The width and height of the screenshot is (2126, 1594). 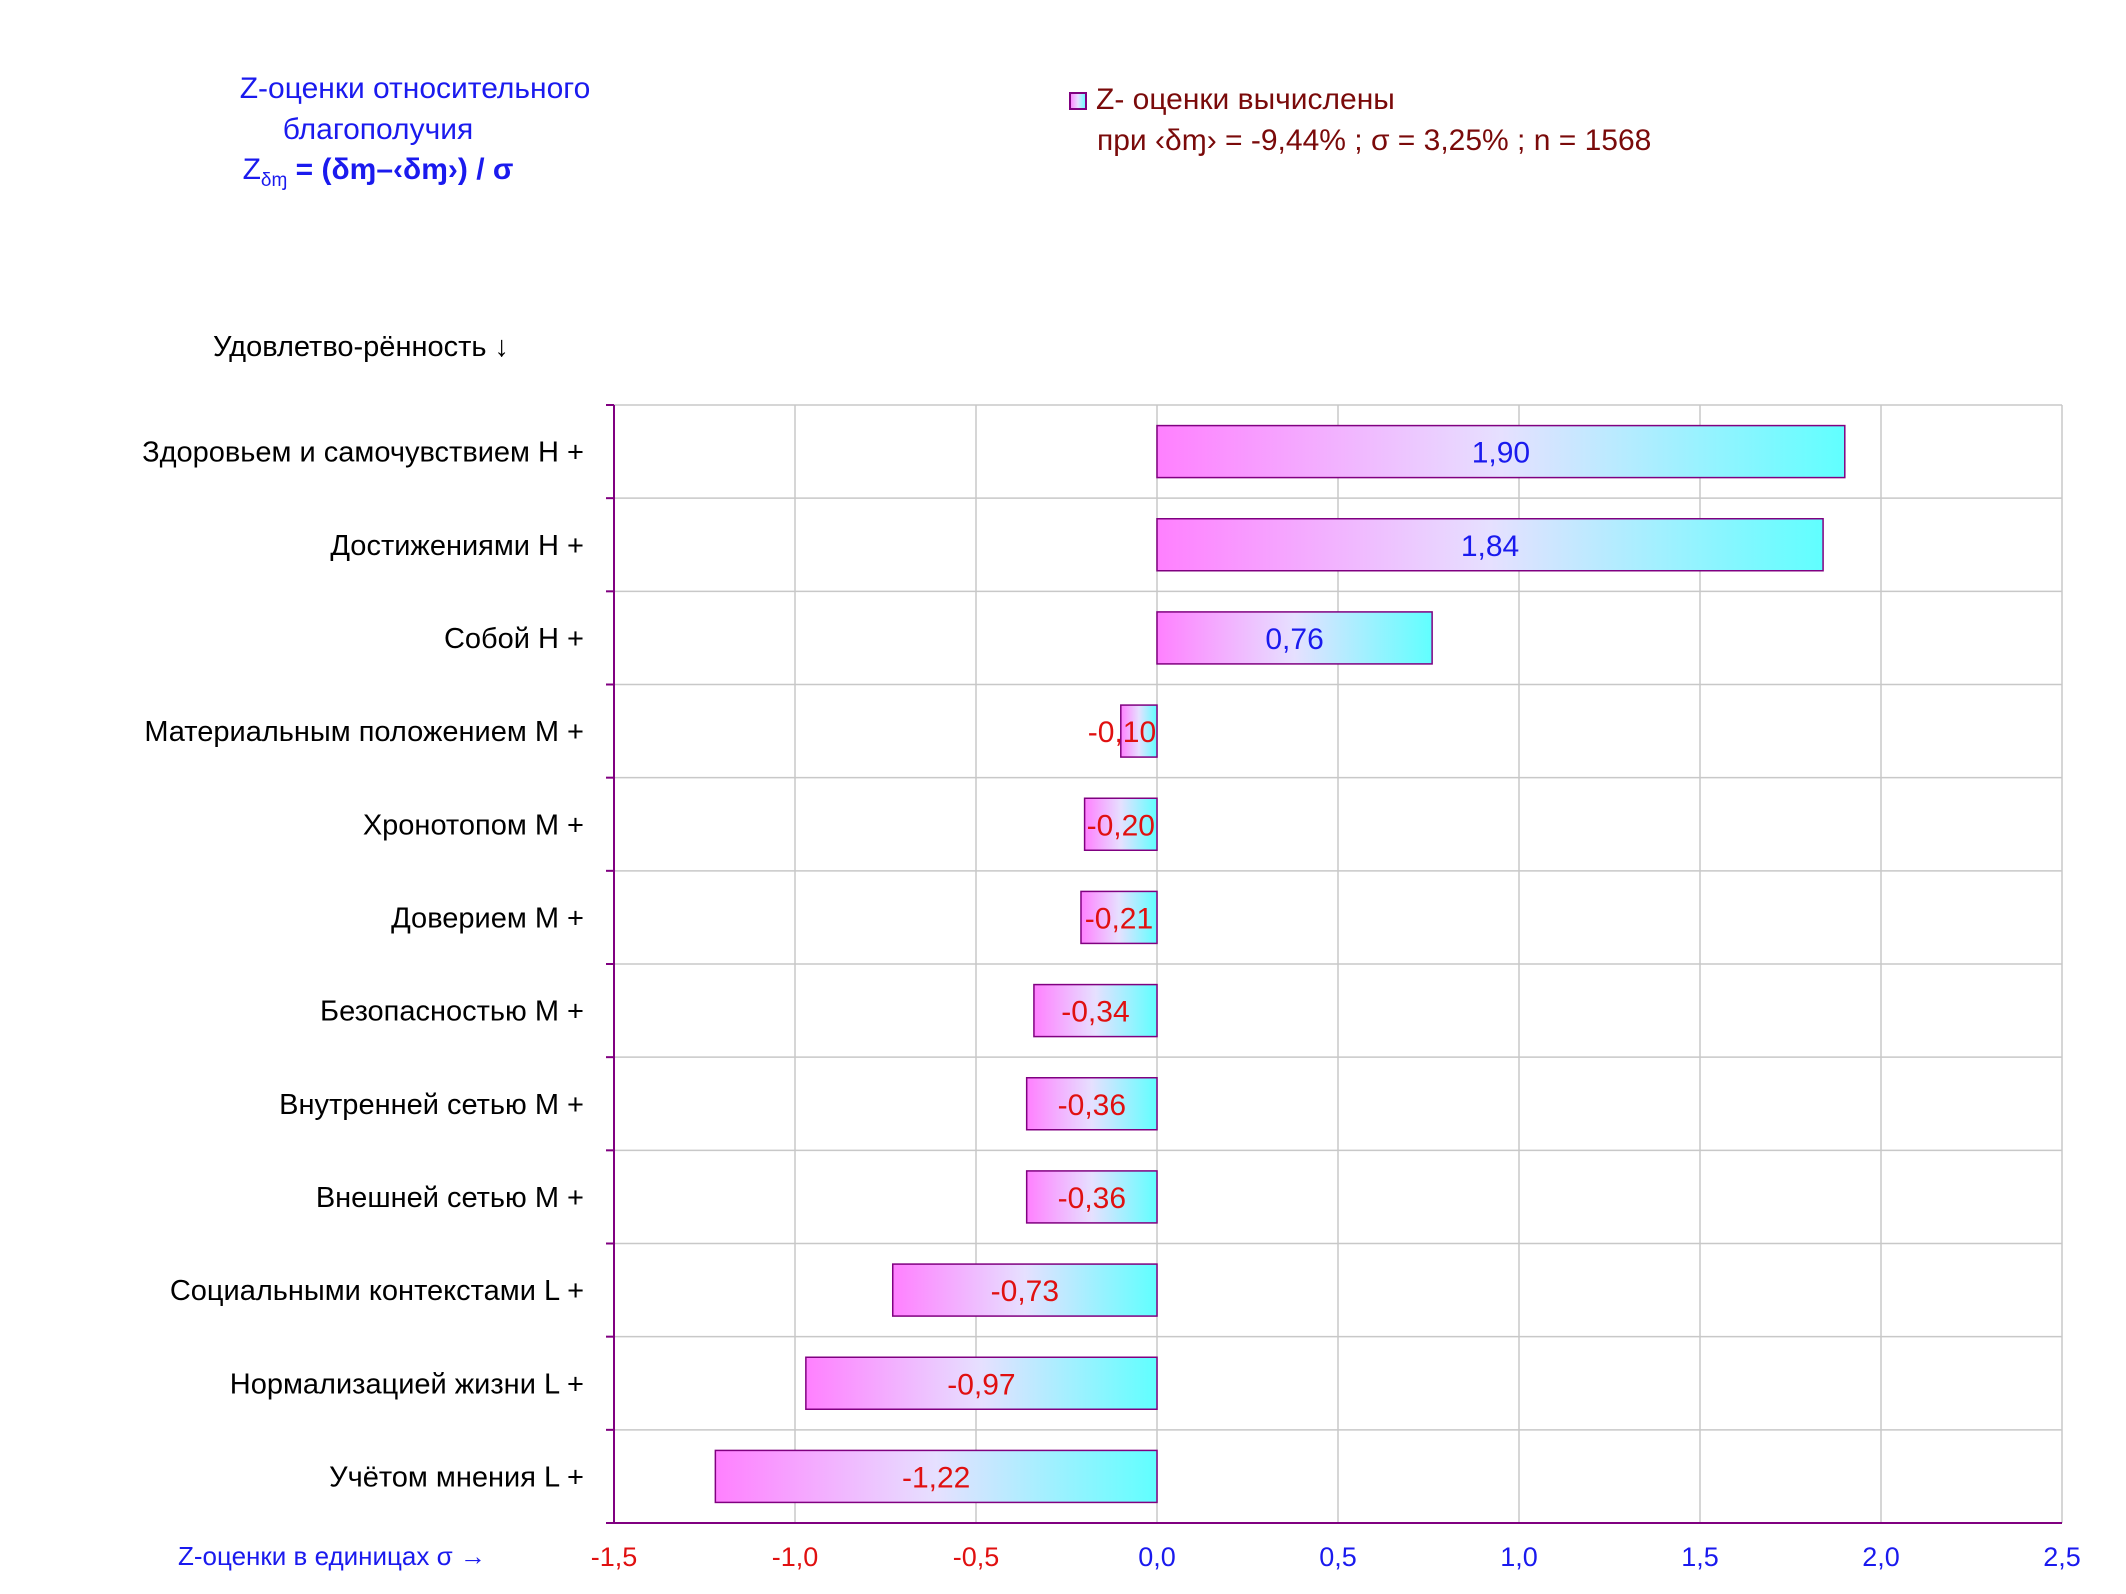 I want to click on value-label: -0,73, so click(x=1025, y=1291).